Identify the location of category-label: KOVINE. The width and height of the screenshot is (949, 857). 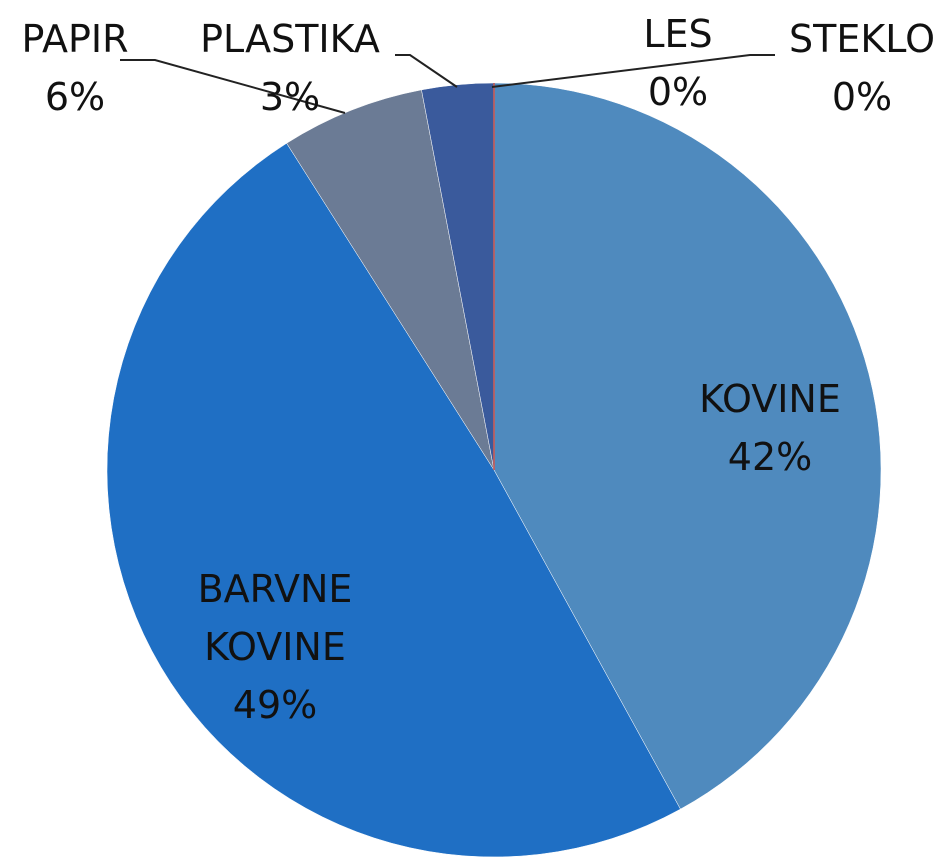
(770, 399).